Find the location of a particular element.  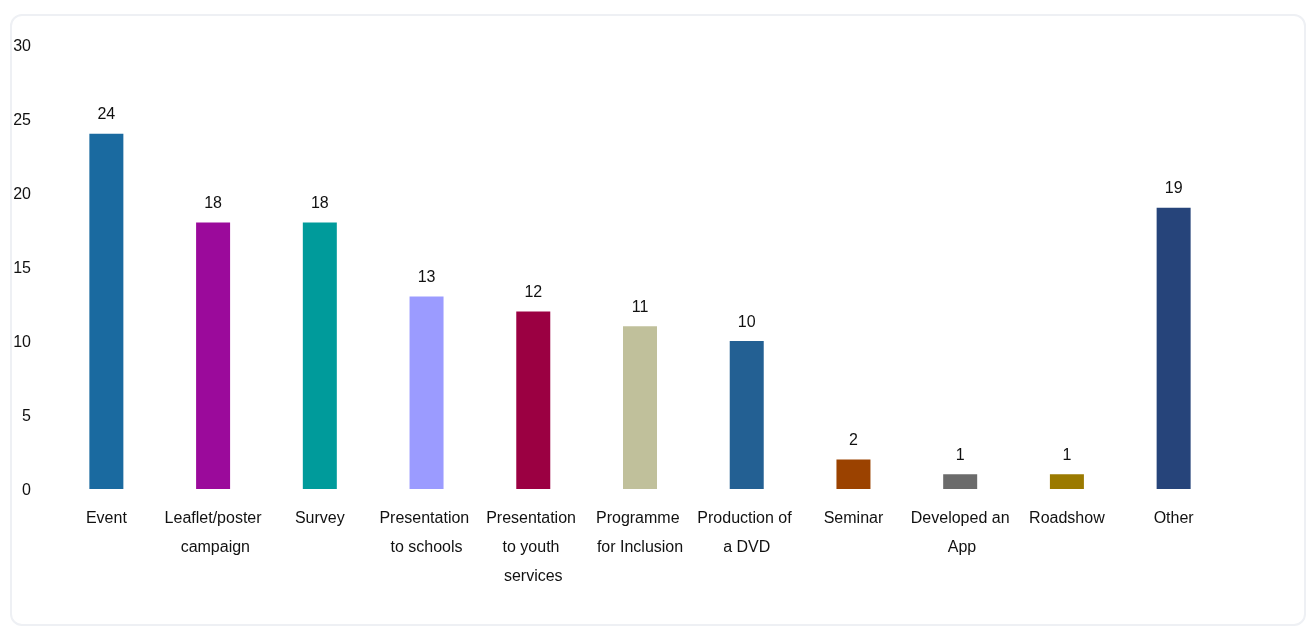

data-label: 2 is located at coordinates (853, 439).